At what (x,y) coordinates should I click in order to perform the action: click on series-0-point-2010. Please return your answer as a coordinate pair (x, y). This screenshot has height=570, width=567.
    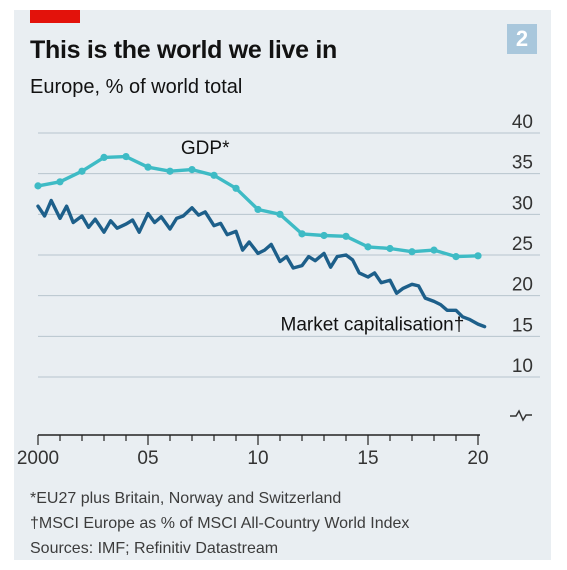
    Looking at the image, I should click on (258, 209).